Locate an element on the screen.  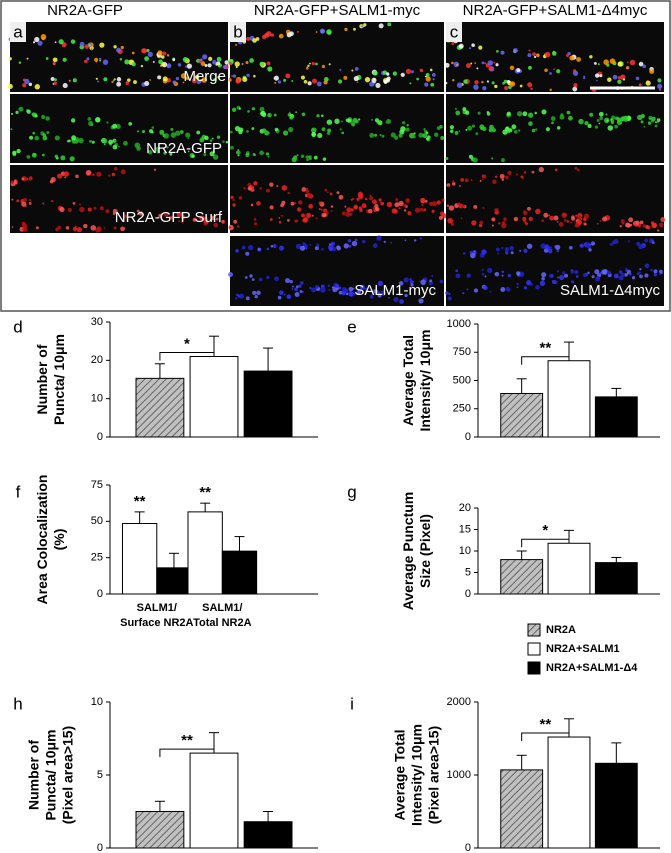
y-tick-label: 5 is located at coordinates (468, 572).